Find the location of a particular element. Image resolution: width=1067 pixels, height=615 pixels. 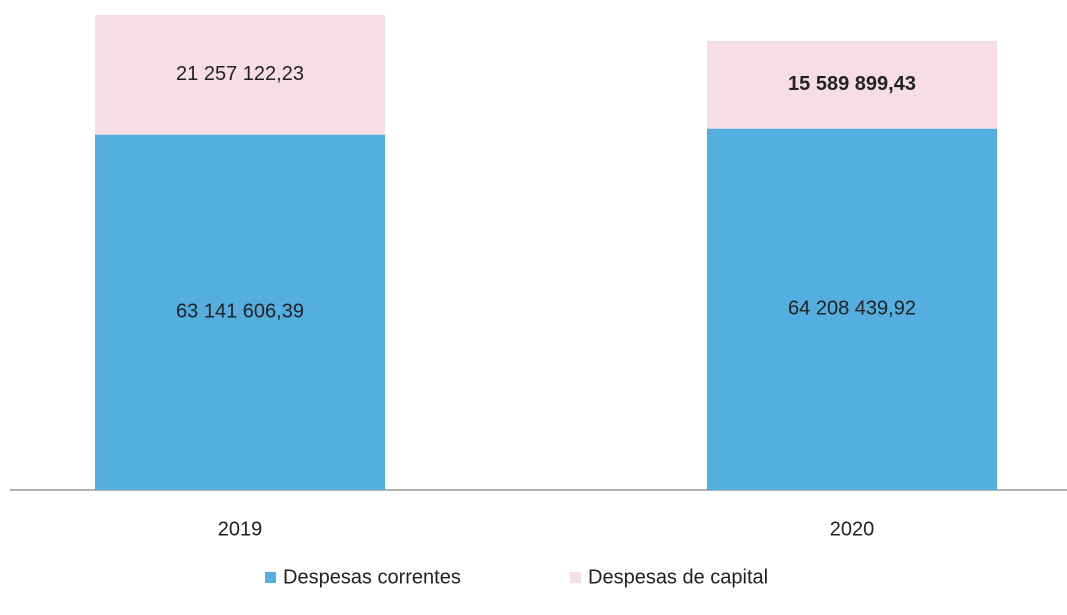

legend-label: Despesas de capital is located at coordinates (678, 577).